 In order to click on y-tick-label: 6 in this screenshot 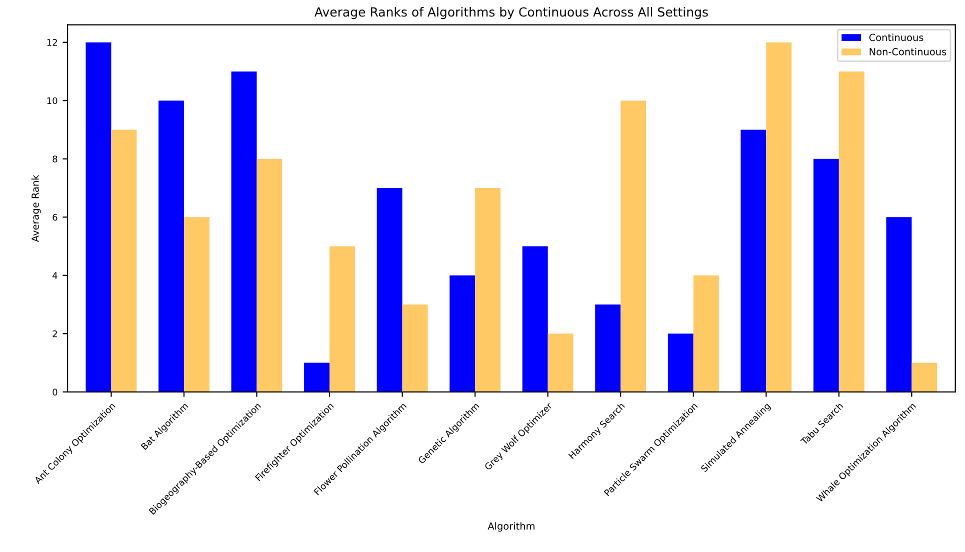, I will do `click(55, 217)`.